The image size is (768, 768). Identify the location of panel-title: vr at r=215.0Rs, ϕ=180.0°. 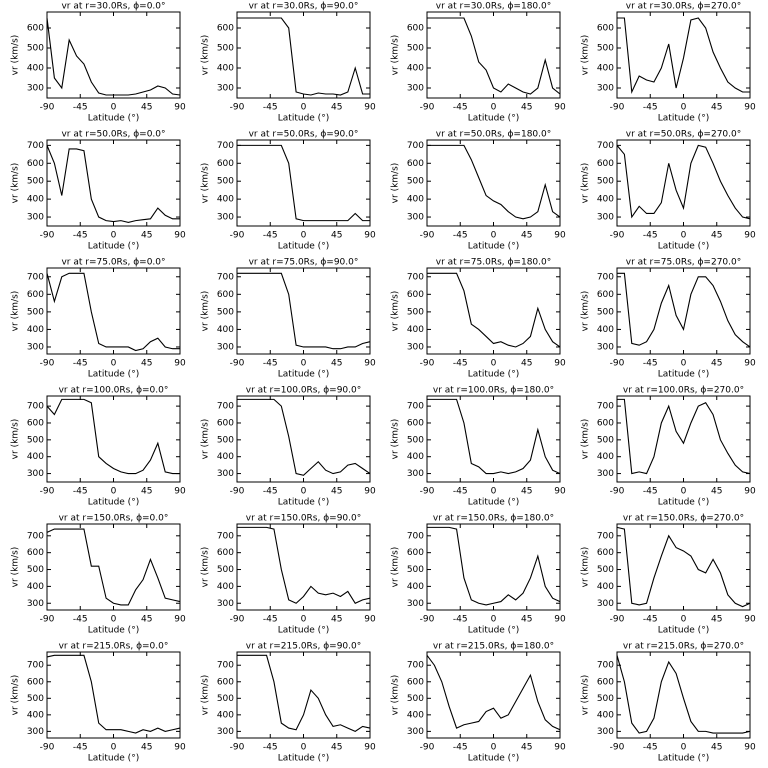
(493, 647).